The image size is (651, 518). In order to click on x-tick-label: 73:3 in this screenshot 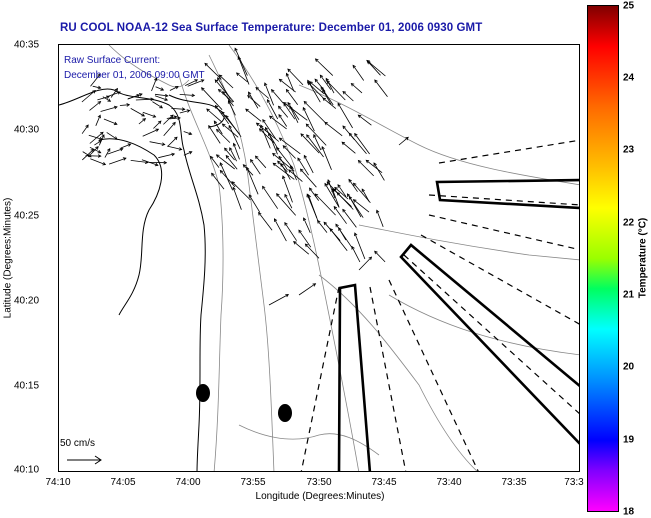, I will do `click(574, 482)`.